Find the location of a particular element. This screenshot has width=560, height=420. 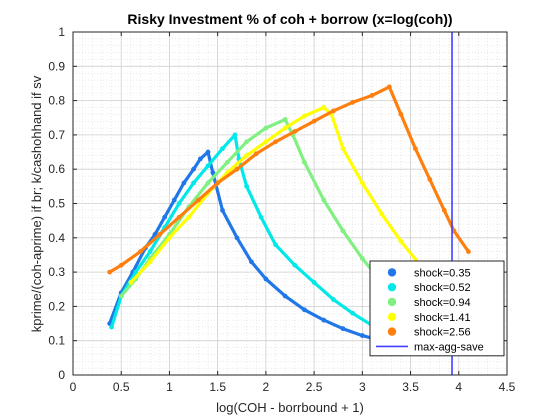

x-tick-label: 4 is located at coordinates (458, 387).